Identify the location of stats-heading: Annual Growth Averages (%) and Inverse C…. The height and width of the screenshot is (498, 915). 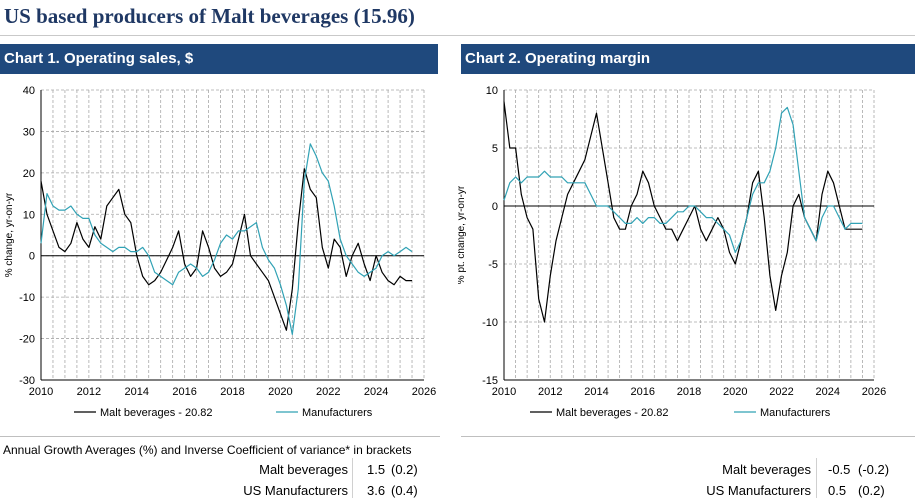
(207, 450).